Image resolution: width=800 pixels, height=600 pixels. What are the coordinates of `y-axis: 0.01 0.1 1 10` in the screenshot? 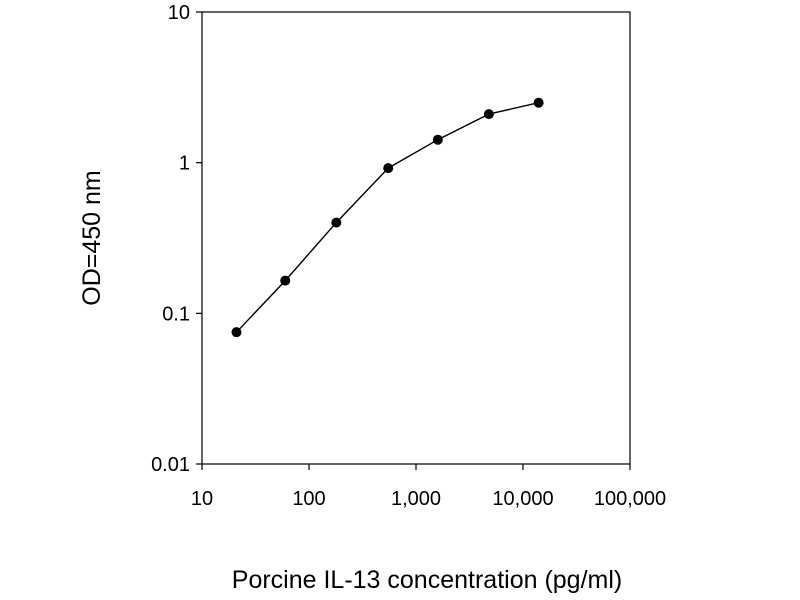 It's located at (176, 239).